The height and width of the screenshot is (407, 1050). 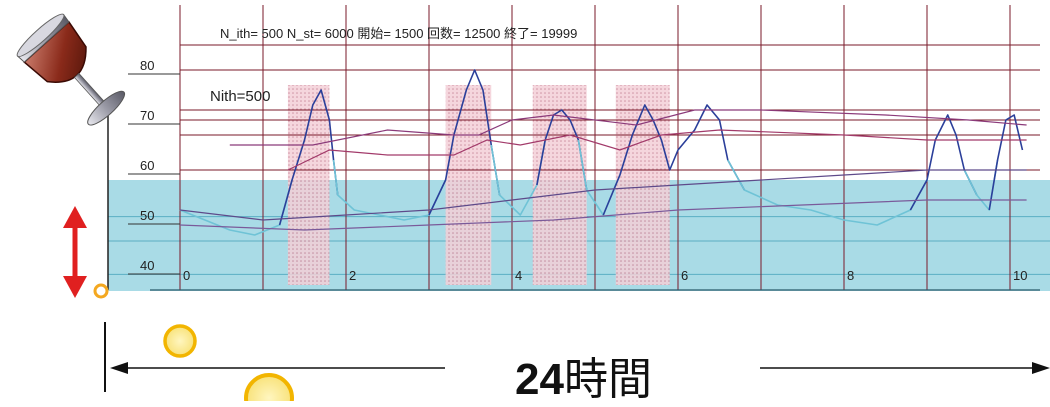 I want to click on timeline-left-arrowhead, so click(x=119, y=368).